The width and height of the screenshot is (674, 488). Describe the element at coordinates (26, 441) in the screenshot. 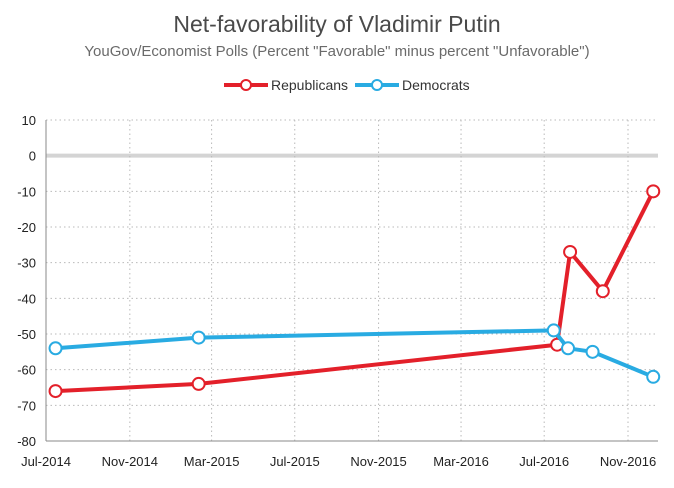

I see `y-tick-label: -80` at that location.